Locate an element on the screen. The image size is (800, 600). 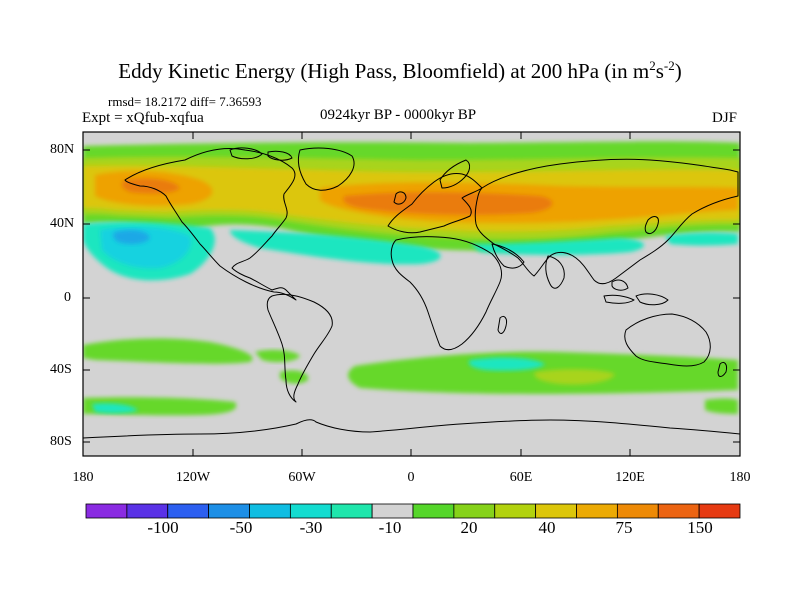
asia-cyan-anomaly is located at coordinates (557, 246).